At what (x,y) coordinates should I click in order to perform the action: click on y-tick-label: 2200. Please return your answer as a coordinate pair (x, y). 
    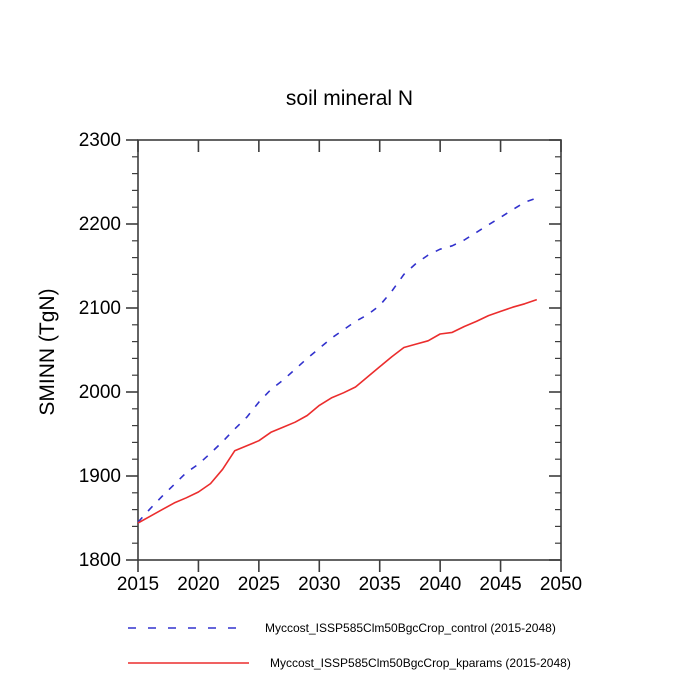
    Looking at the image, I should click on (100, 224).